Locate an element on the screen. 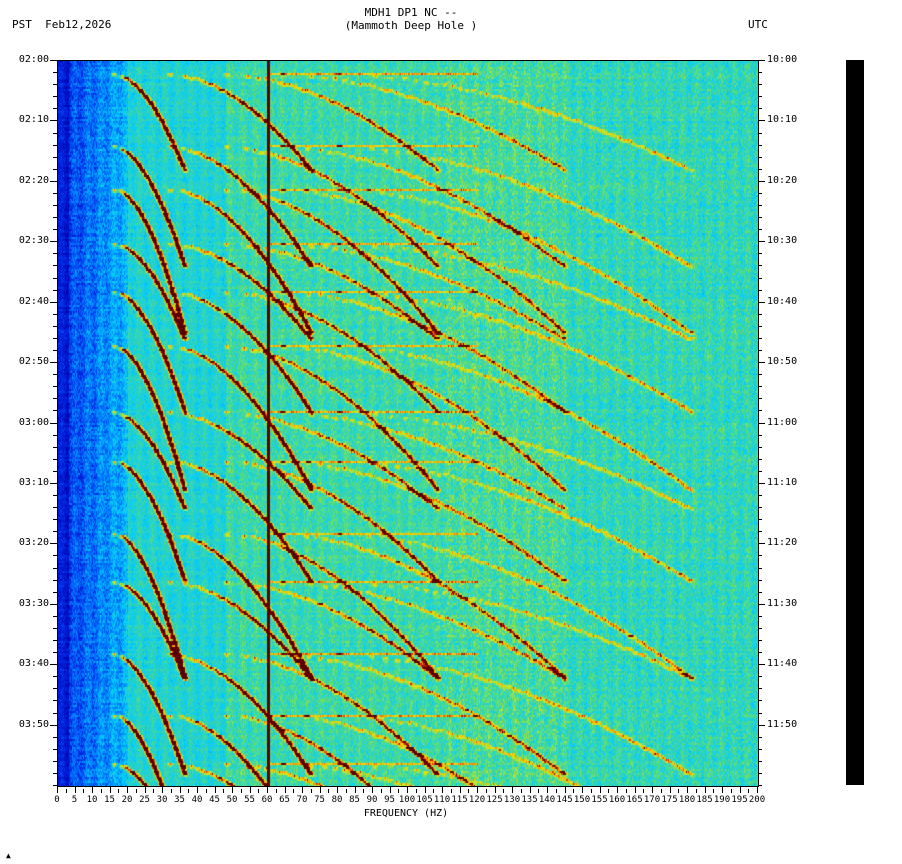 This screenshot has height=864, width=902. freq-tick-label: 170 is located at coordinates (652, 800).